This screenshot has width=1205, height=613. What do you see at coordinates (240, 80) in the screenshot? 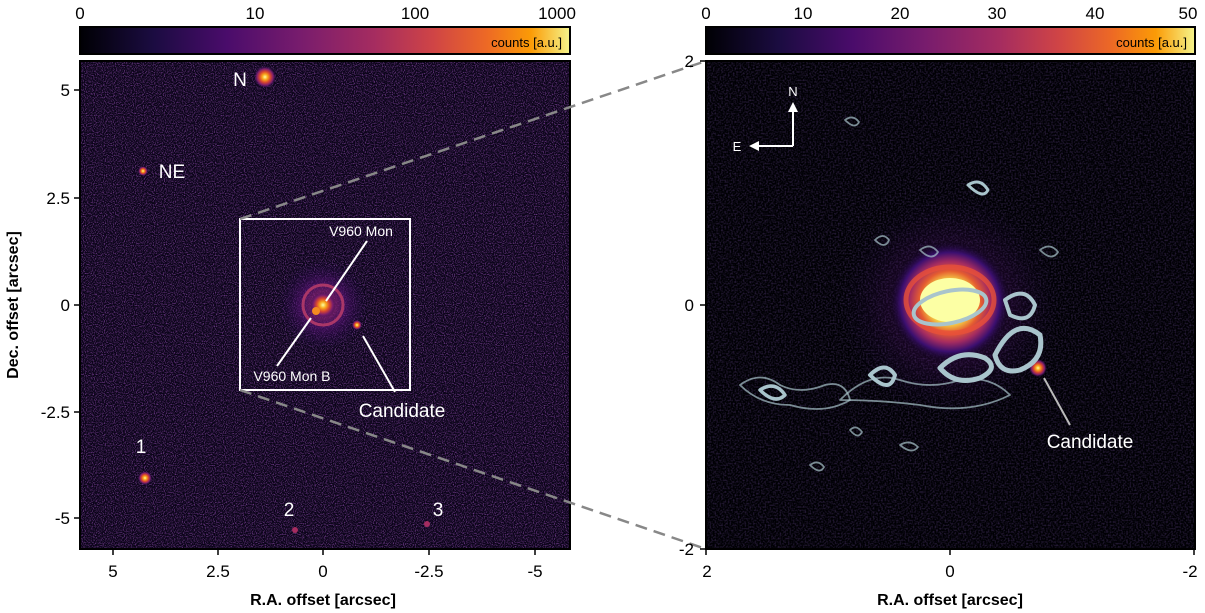
I see `label-star-n: N` at bounding box center [240, 80].